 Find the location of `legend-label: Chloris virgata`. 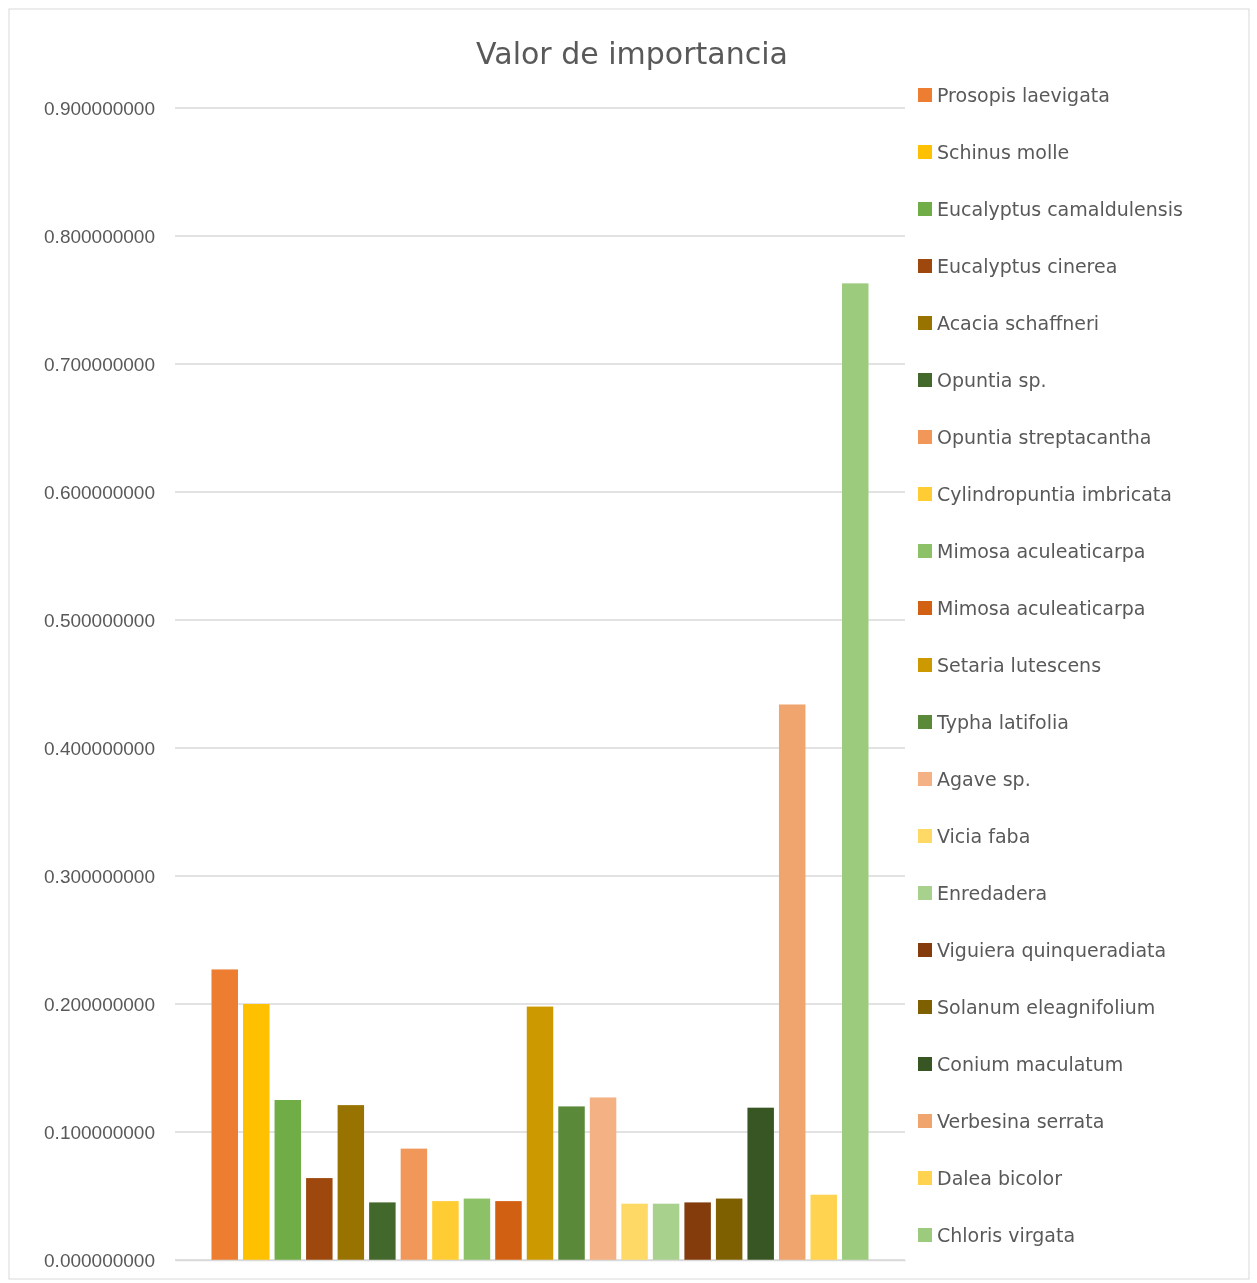

legend-label: Chloris virgata is located at coordinates (1006, 1235).